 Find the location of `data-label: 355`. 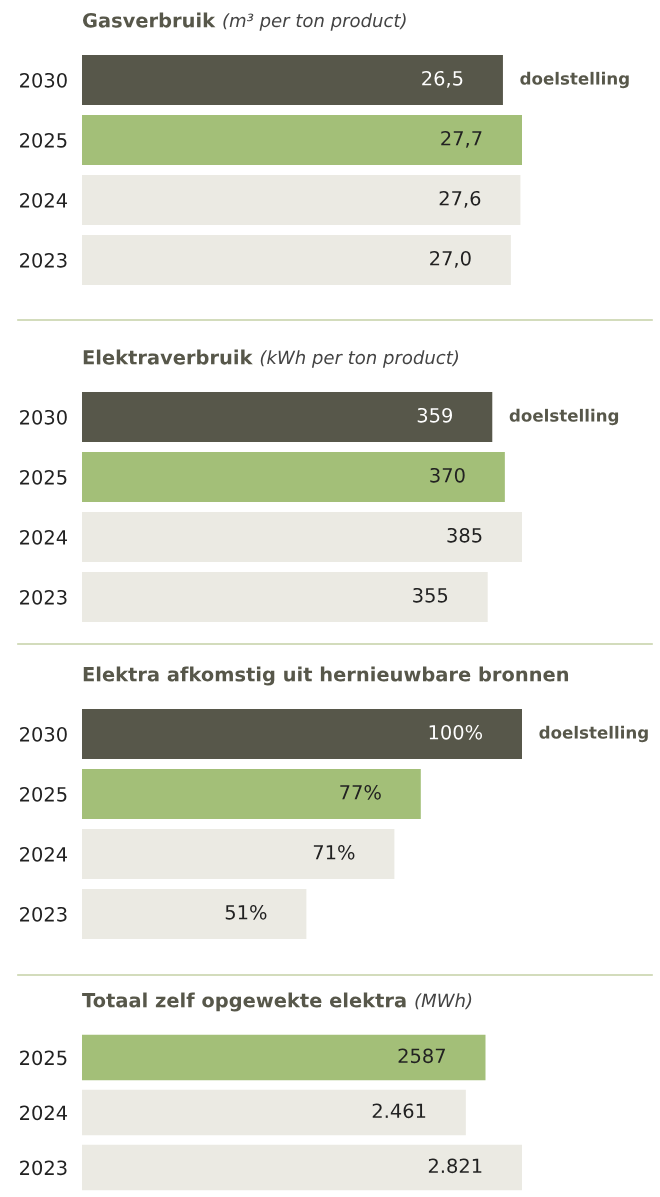

data-label: 355 is located at coordinates (430, 595).